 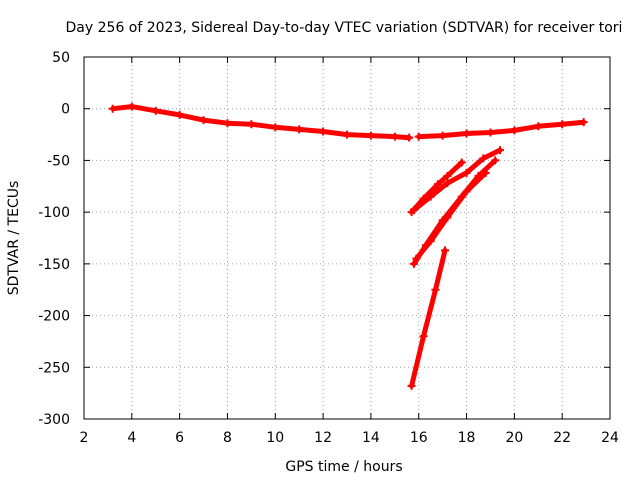 What do you see at coordinates (84, 438) in the screenshot?
I see `x-tick-label: 2` at bounding box center [84, 438].